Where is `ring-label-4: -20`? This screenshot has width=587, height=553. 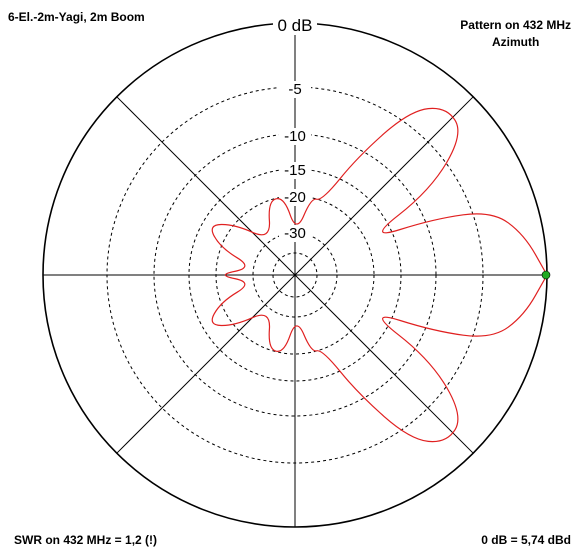 ring-label-4: -20 is located at coordinates (295, 197).